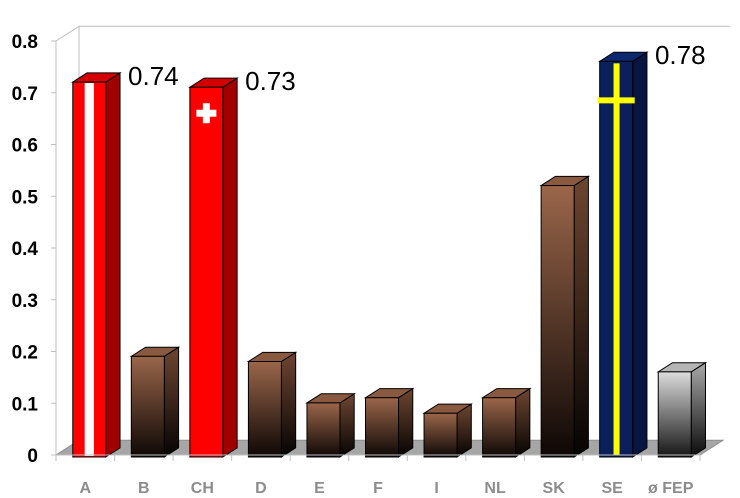 Image resolution: width=740 pixels, height=498 pixels. What do you see at coordinates (25, 146) in the screenshot?
I see `y-tick-label: 0.6` at bounding box center [25, 146].